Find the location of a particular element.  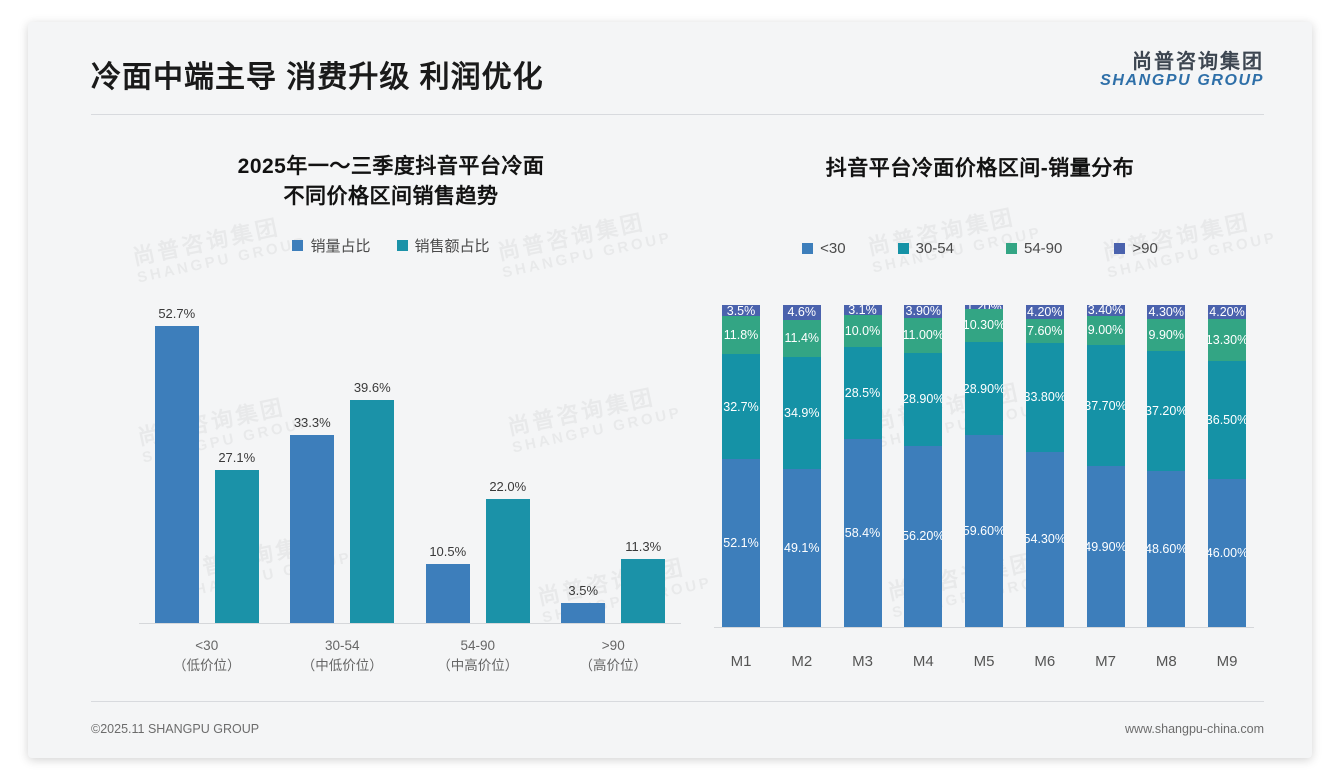

bar-30-54-销售额占比: 39.6% is located at coordinates (372, 462).